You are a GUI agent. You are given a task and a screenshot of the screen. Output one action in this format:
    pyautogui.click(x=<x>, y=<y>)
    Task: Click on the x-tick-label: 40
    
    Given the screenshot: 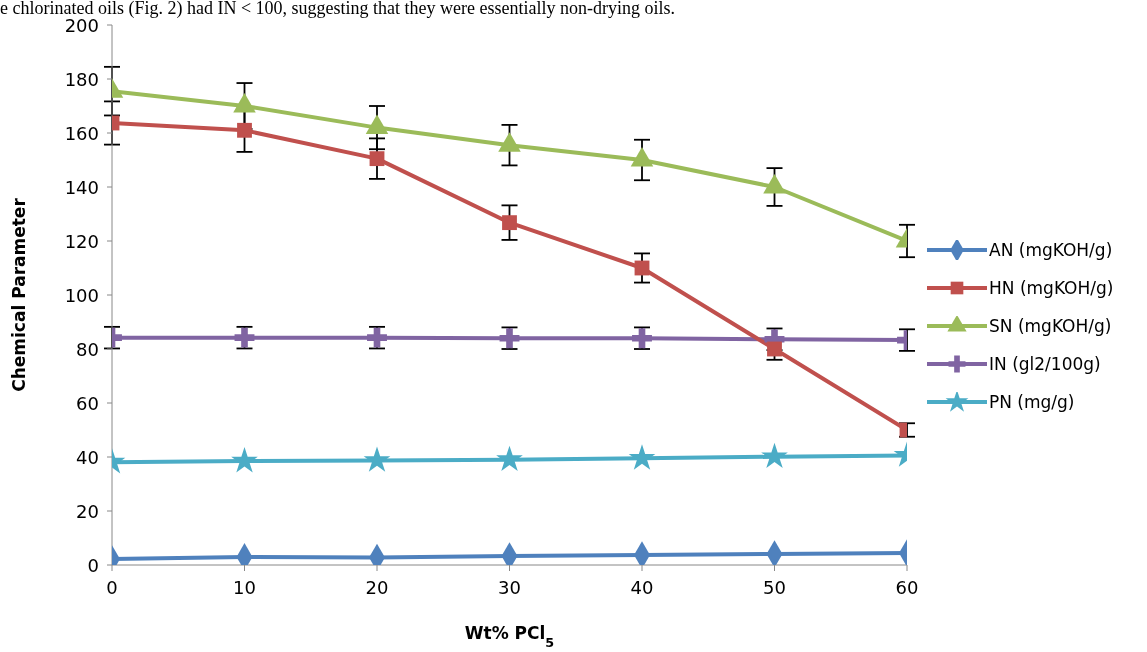 What is the action you would take?
    pyautogui.click(x=642, y=587)
    